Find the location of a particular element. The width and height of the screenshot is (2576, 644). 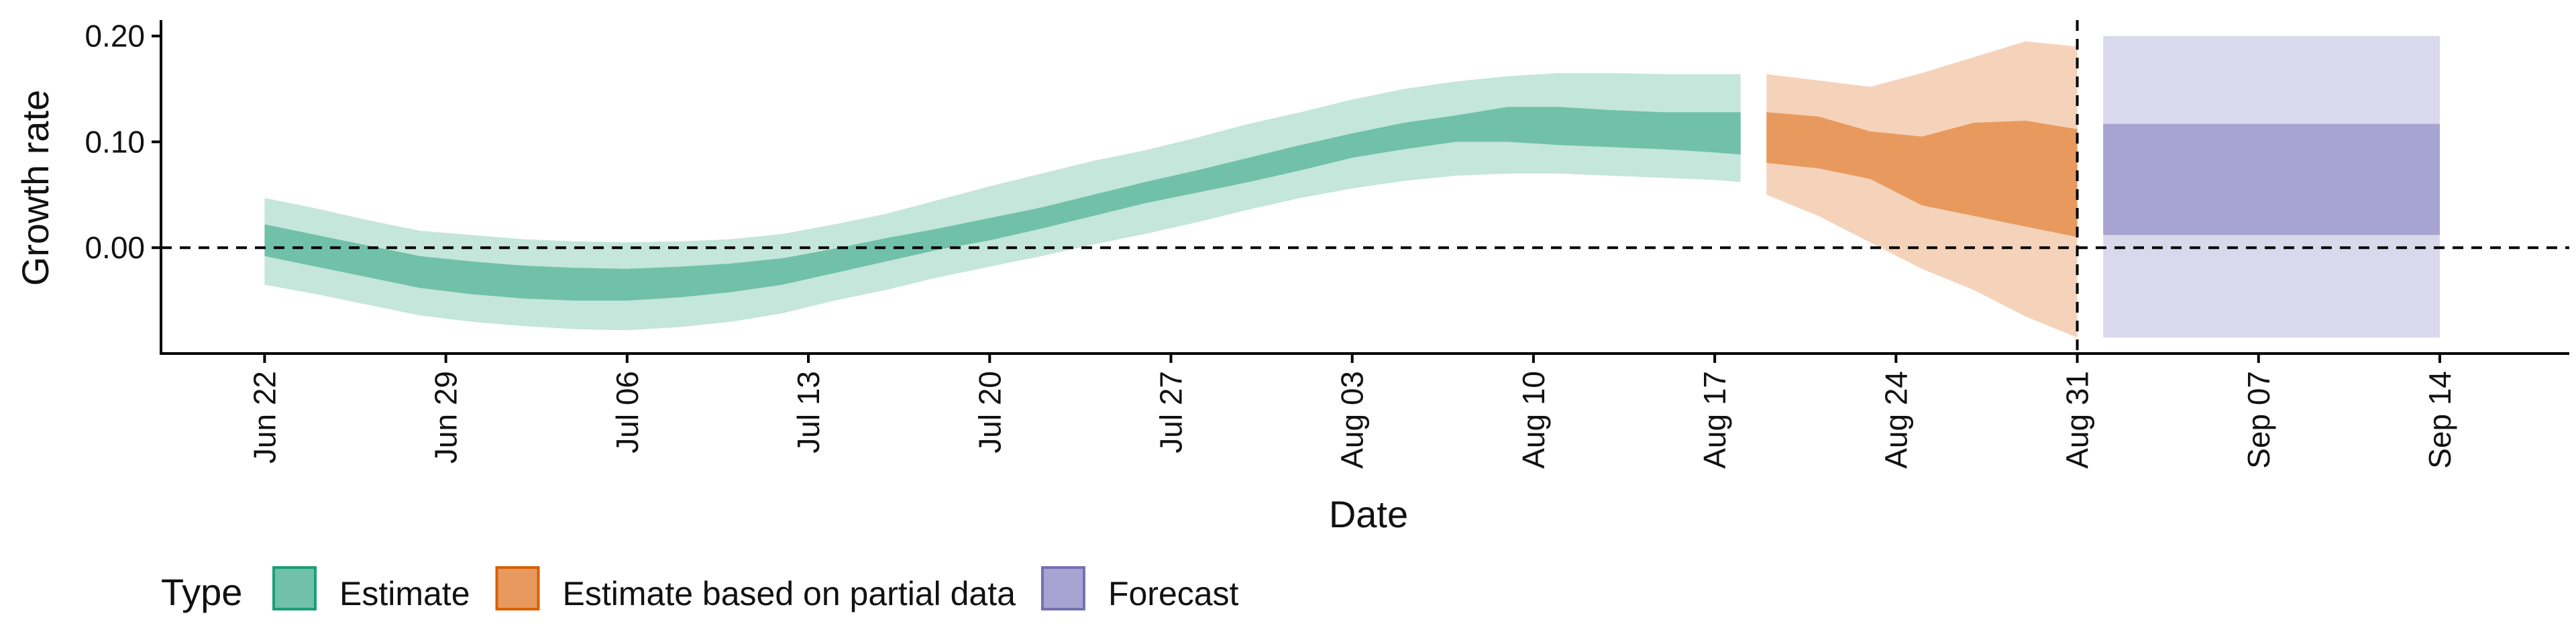

series-2-inner-band is located at coordinates (2271, 179).